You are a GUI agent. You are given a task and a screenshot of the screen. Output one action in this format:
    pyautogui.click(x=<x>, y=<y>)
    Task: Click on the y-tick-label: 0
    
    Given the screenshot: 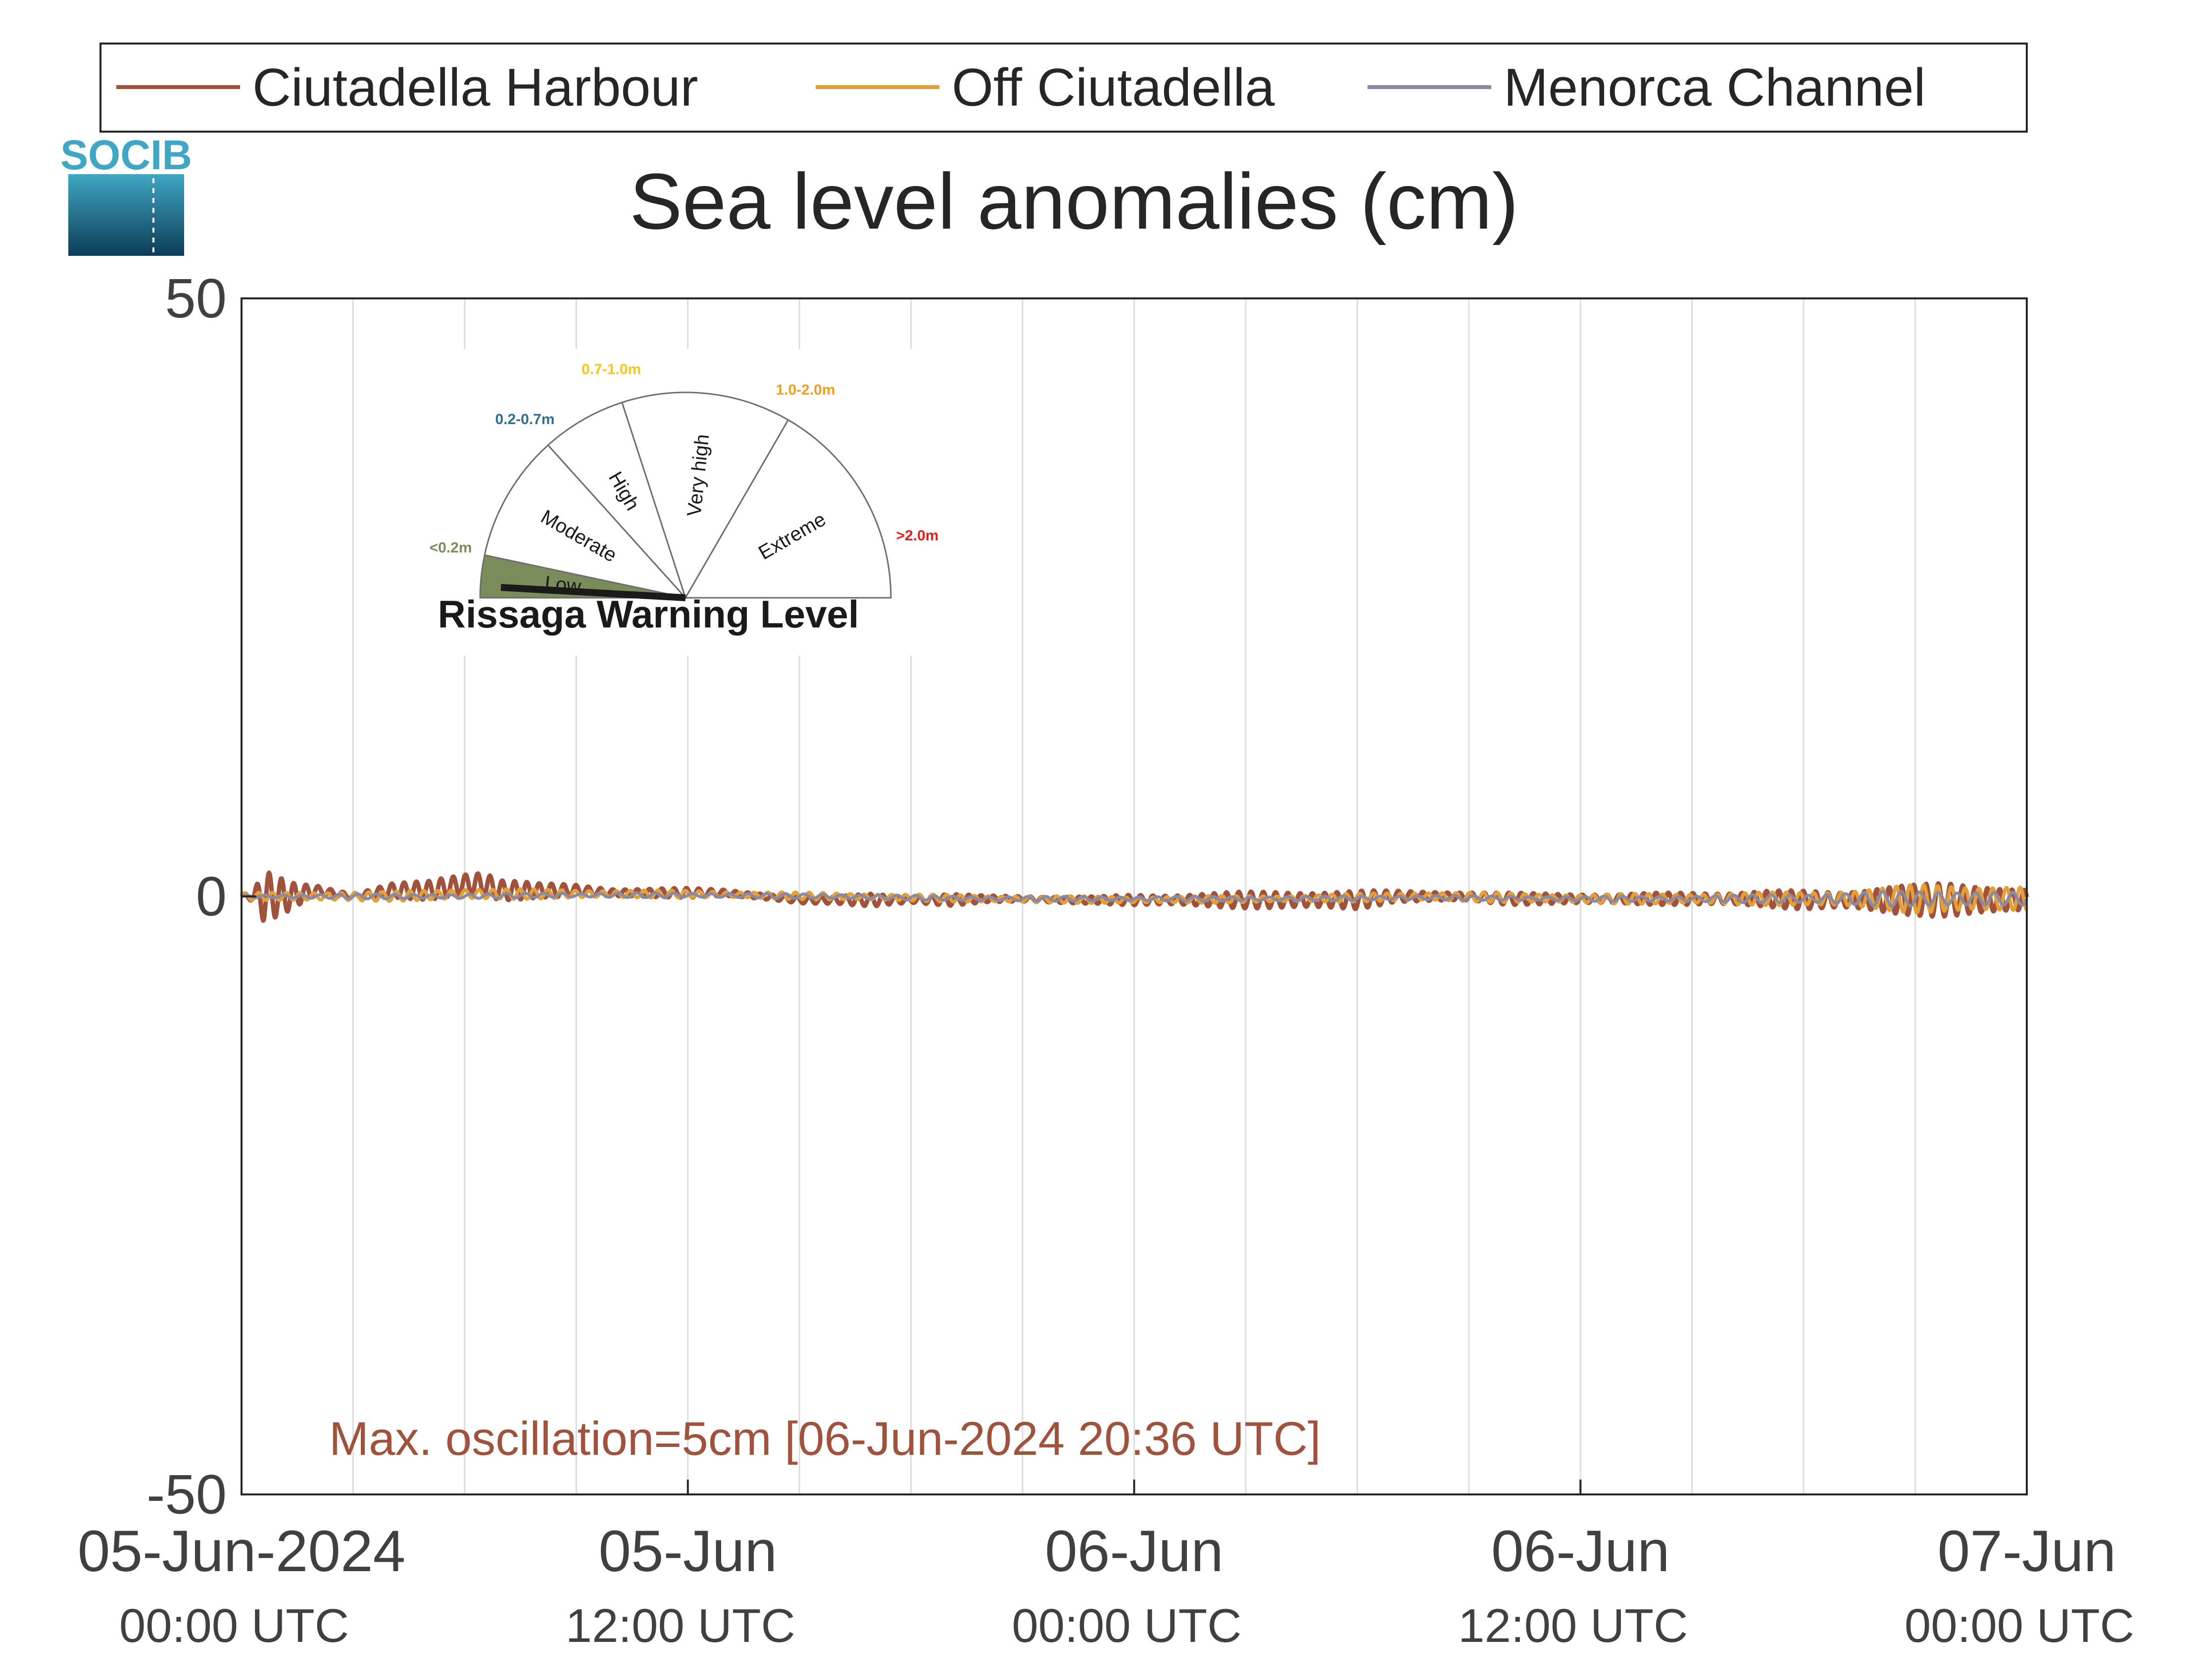 What is the action you would take?
    pyautogui.click(x=211, y=896)
    